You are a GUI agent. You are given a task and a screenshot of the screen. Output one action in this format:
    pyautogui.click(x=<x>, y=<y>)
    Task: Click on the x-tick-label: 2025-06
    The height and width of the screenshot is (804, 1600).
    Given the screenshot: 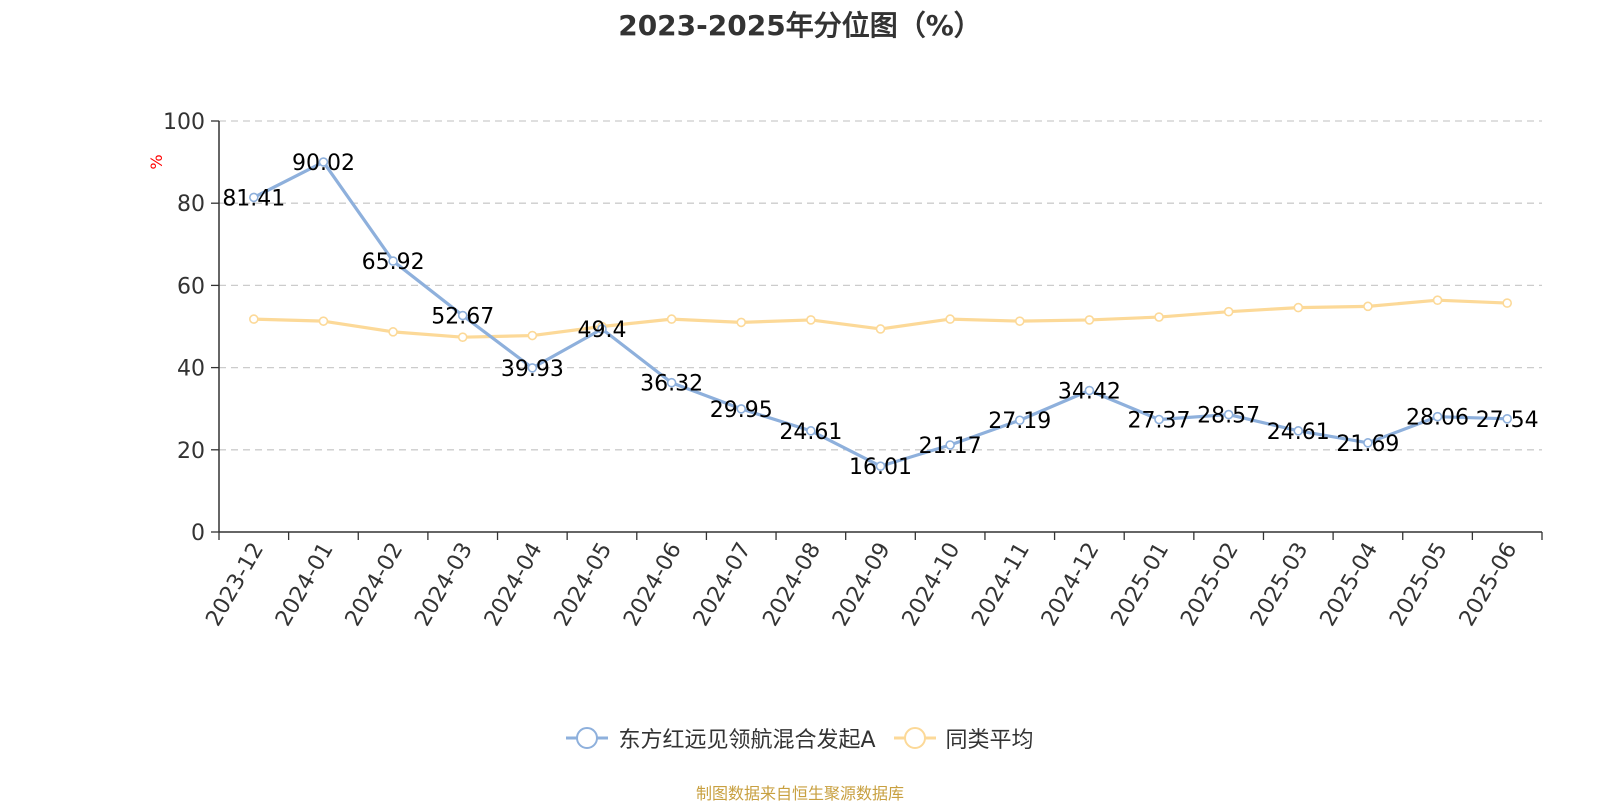 What is the action you would take?
    pyautogui.click(x=1489, y=585)
    